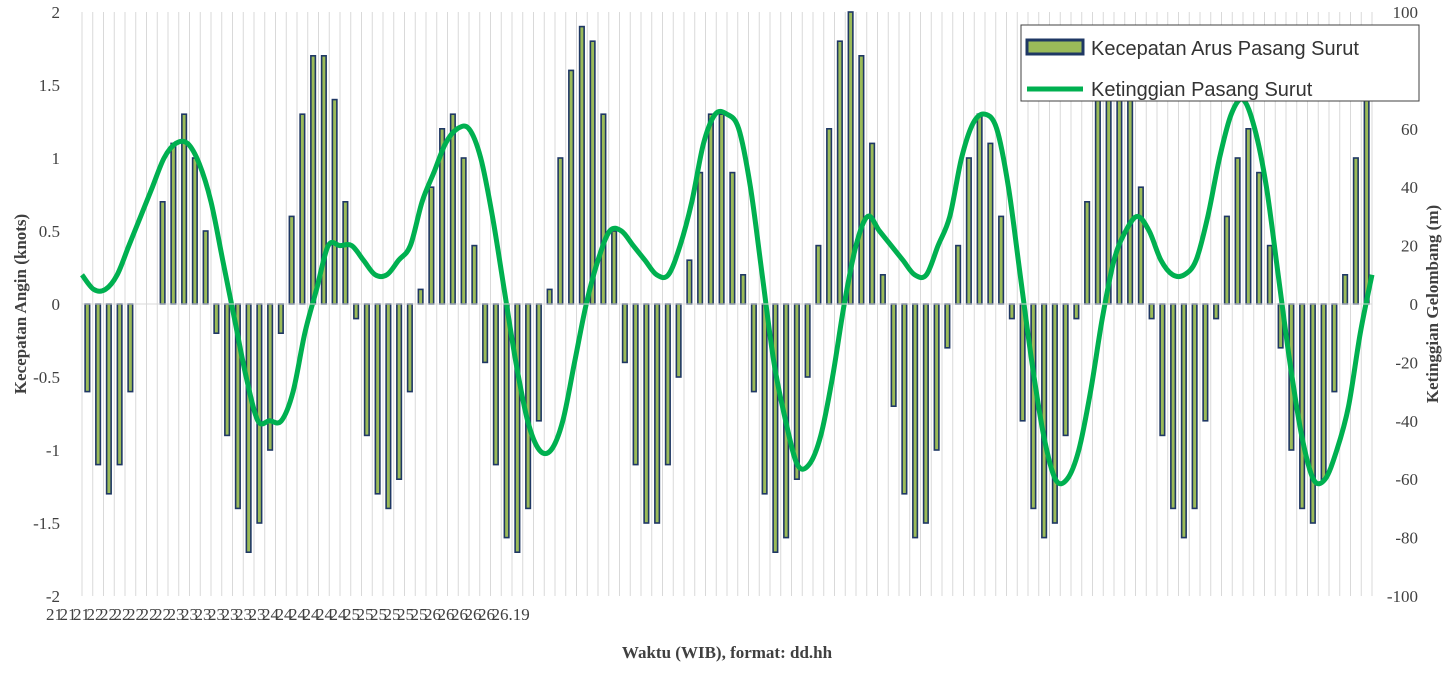 The height and width of the screenshot is (673, 1454). Describe the element at coordinates (46, 523) in the screenshot. I see `y-left-tick-label: -1.5` at that location.